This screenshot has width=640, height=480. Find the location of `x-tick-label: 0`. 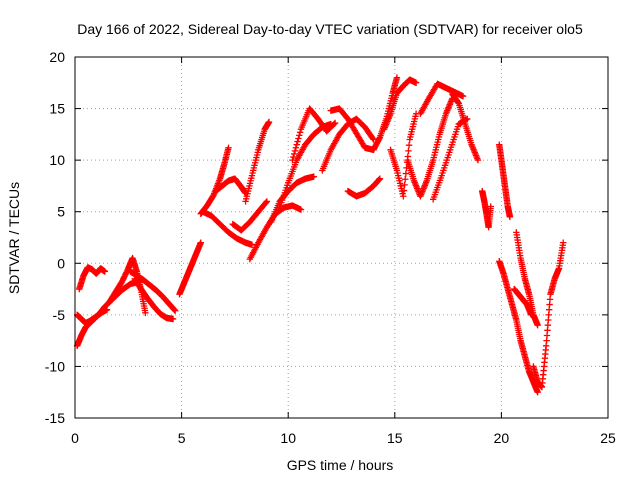

x-tick-label: 0 is located at coordinates (75, 438).